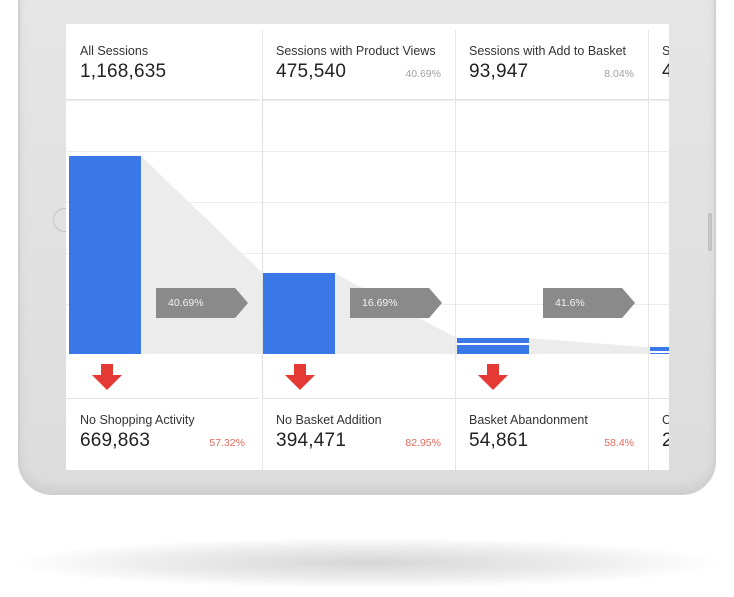 Image resolution: width=734 pixels, height=597 pixels. Describe the element at coordinates (311, 71) in the screenshot. I see `stage-value: 475,540` at that location.